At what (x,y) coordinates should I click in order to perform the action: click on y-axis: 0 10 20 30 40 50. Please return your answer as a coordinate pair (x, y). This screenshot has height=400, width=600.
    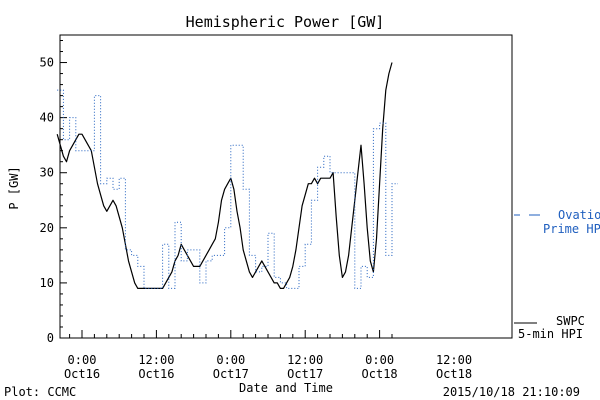
    Looking at the image, I should click on (53, 192).